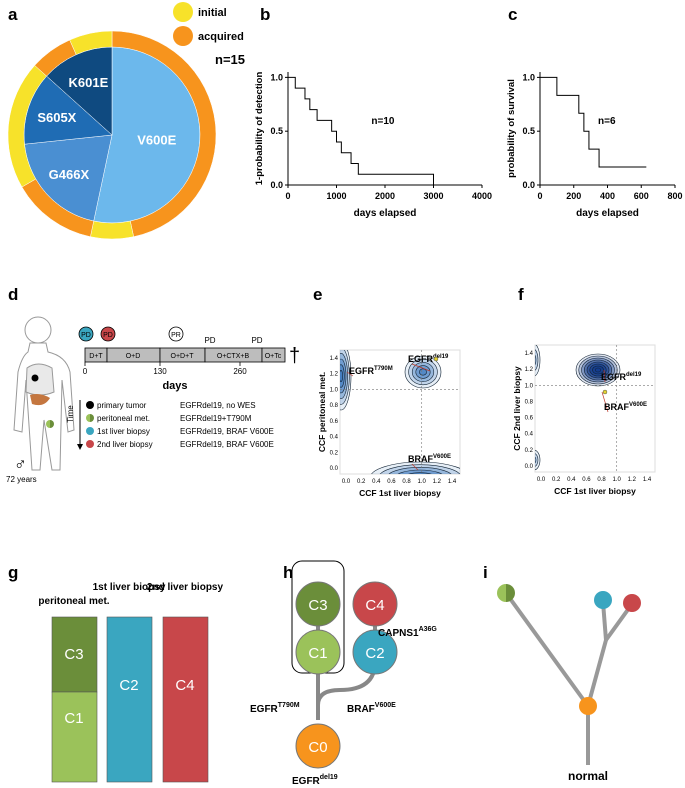 This screenshot has width=685, height=788. I want to click on time-label: Time, so click(70, 414).